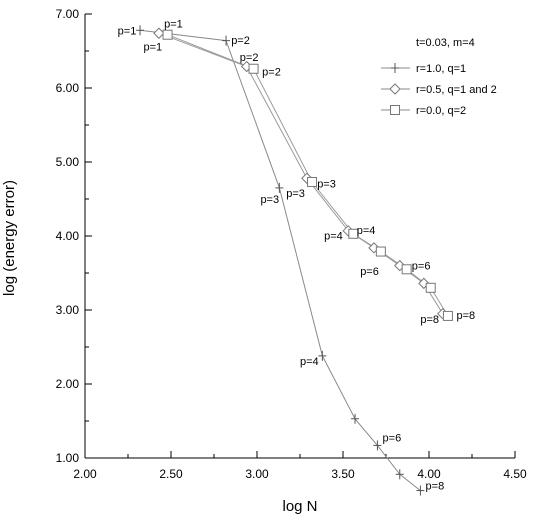 This screenshot has width=550, height=522. Describe the element at coordinates (441, 111) in the screenshot. I see `legend-label-3: r=0.0, q=2` at that location.